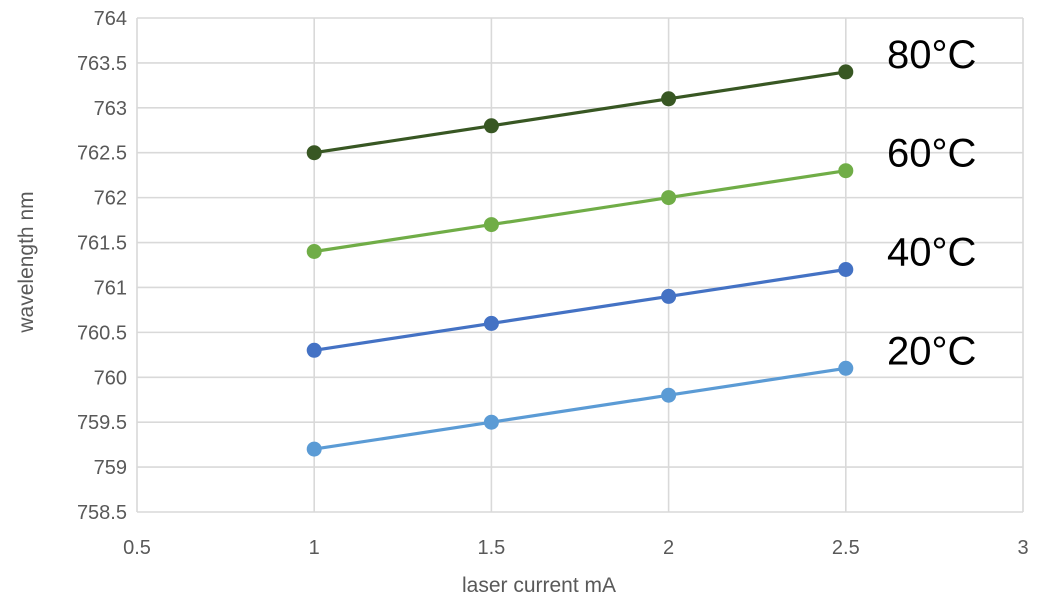 The width and height of the screenshot is (1037, 607). I want to click on y-tick-label: 758.5, so click(102, 513).